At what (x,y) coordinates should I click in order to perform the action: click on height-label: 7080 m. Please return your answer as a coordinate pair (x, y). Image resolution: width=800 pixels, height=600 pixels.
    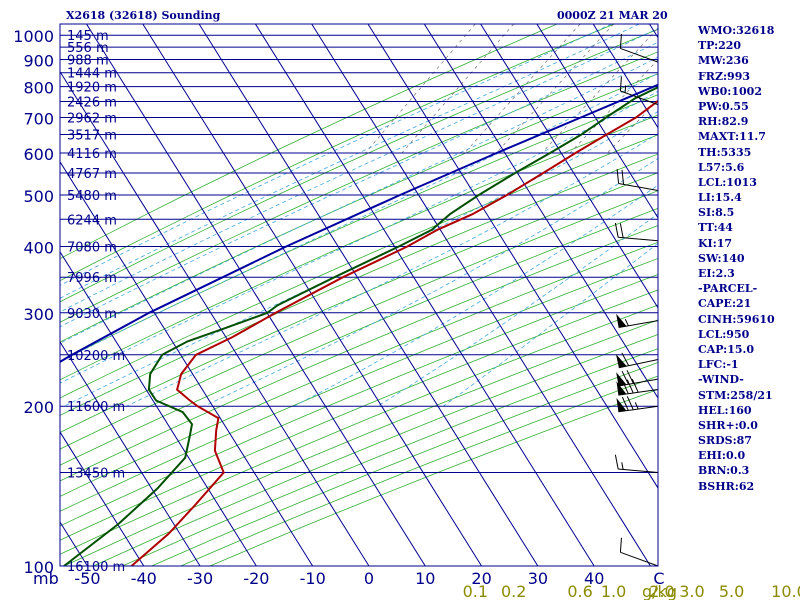
    Looking at the image, I should click on (92, 247).